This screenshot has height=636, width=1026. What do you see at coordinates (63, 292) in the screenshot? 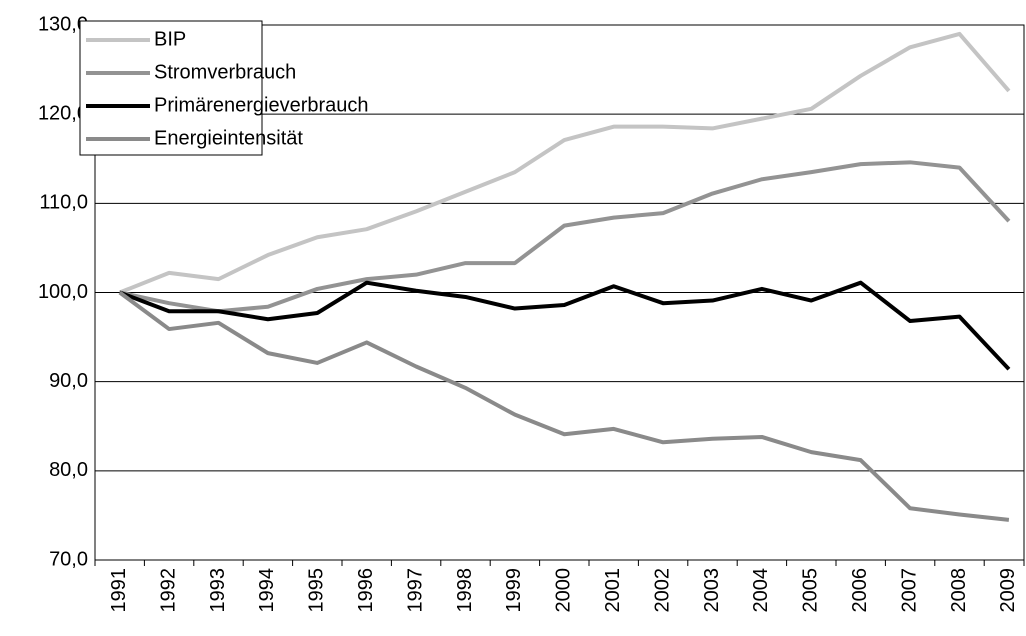
I see `y-tick-label: 100,0` at bounding box center [63, 292].